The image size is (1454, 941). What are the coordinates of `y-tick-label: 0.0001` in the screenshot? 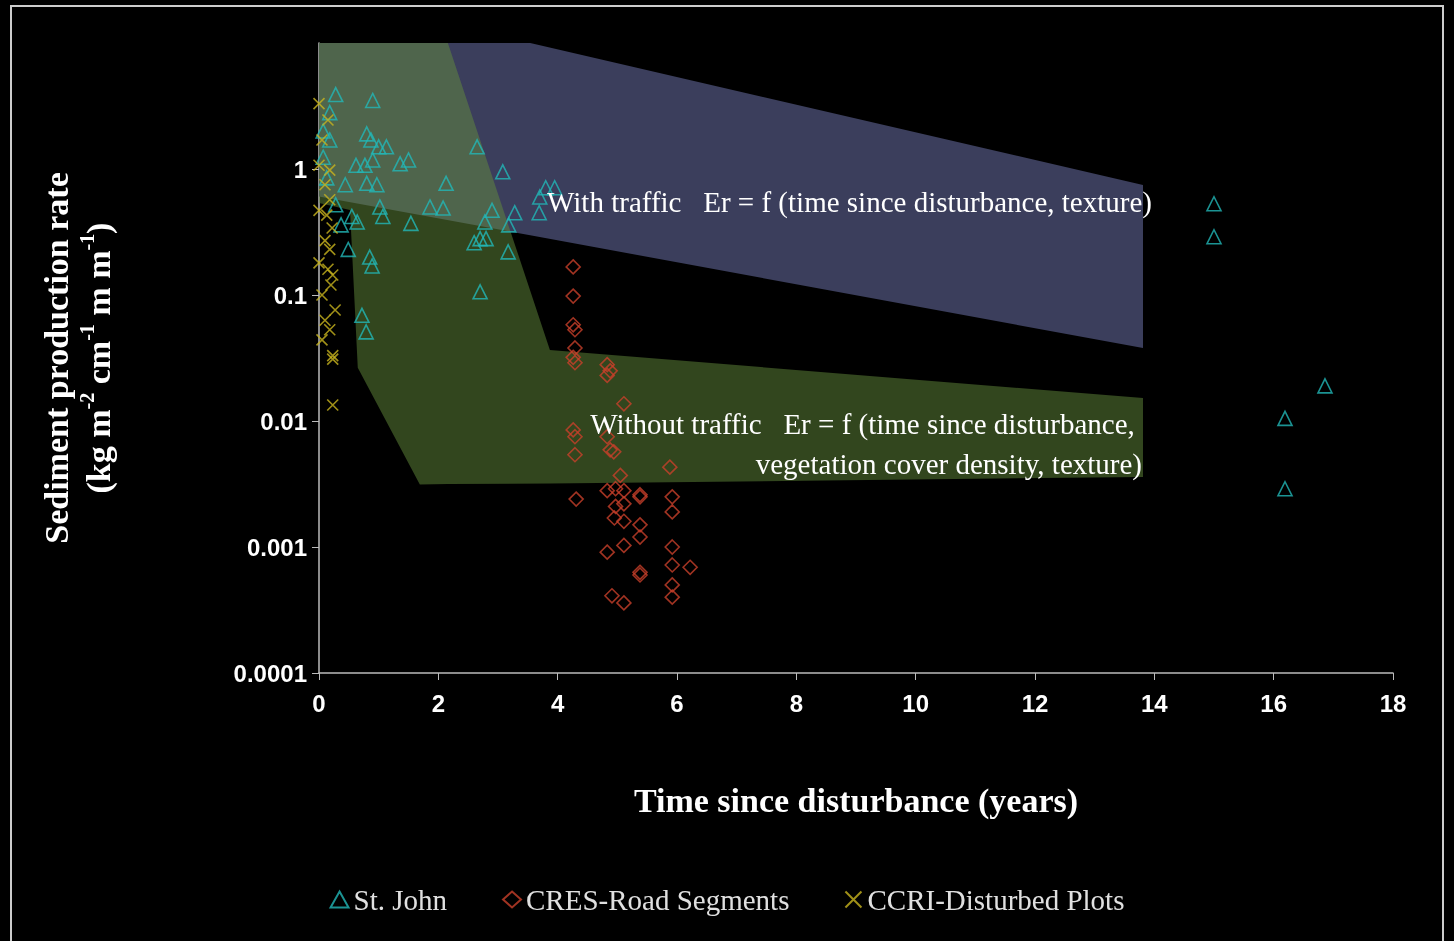 It's located at (270, 673).